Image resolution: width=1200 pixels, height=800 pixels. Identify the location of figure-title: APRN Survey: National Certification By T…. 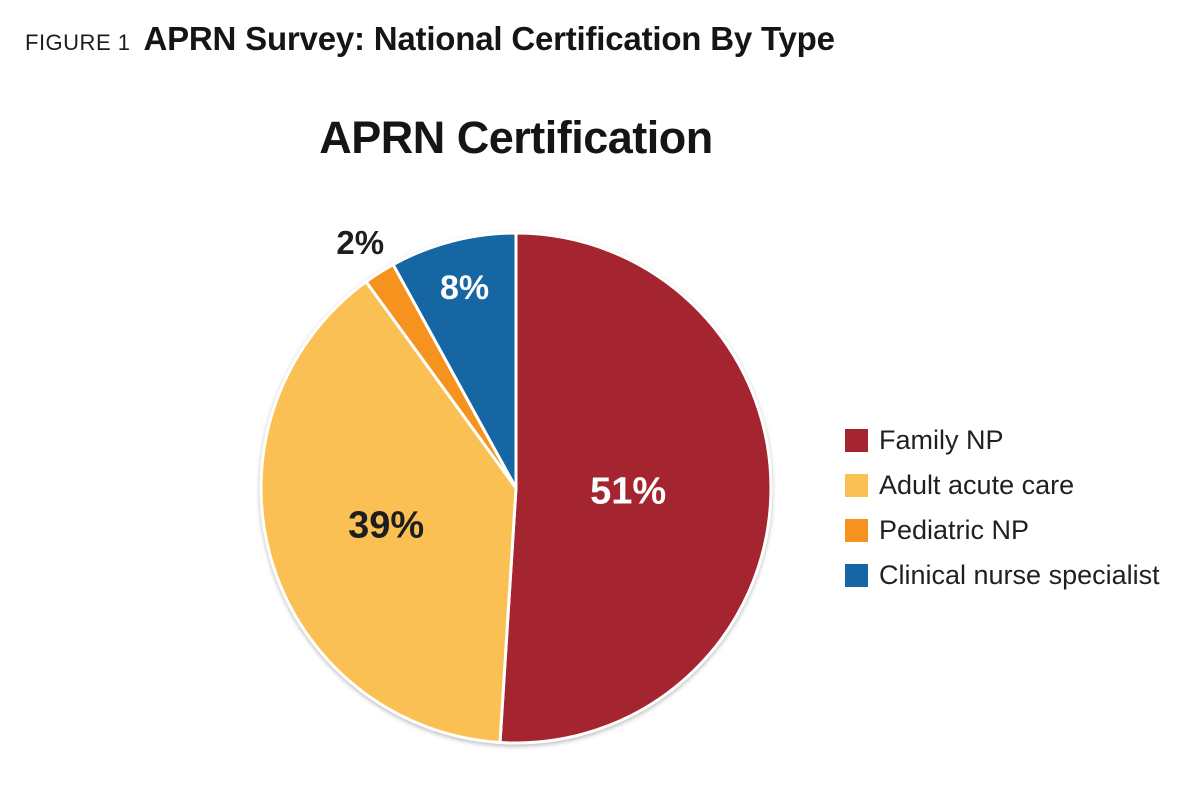
(489, 38).